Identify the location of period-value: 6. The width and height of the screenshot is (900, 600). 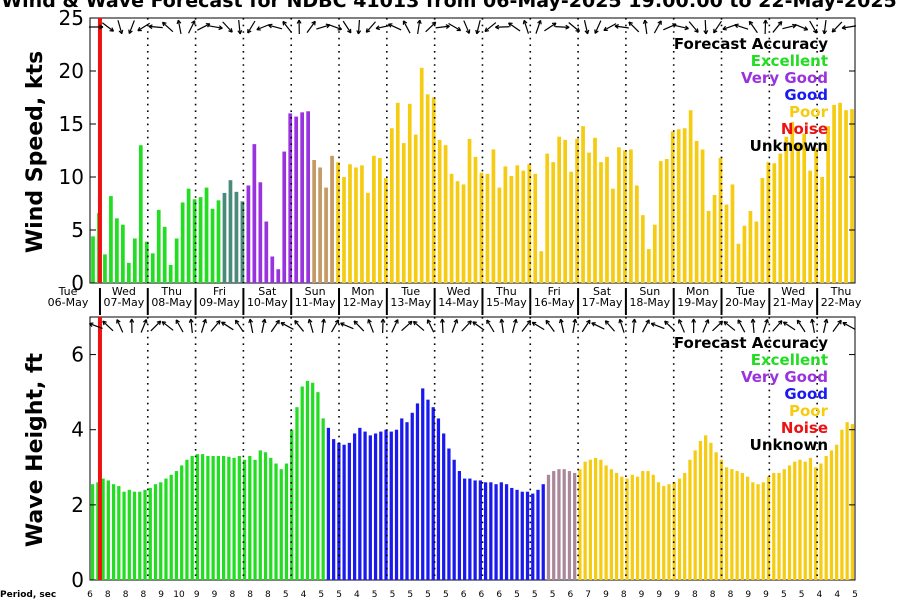
(499, 595).